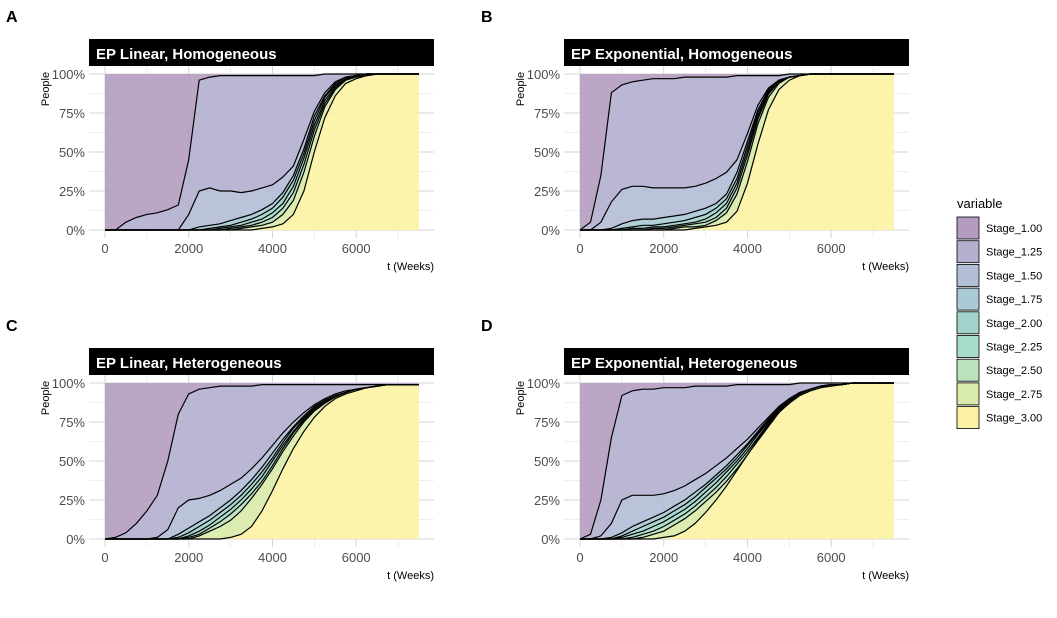 Image resolution: width=1057 pixels, height=618 pixels. Describe the element at coordinates (12, 326) in the screenshot. I see `panel-letter: C` at that location.